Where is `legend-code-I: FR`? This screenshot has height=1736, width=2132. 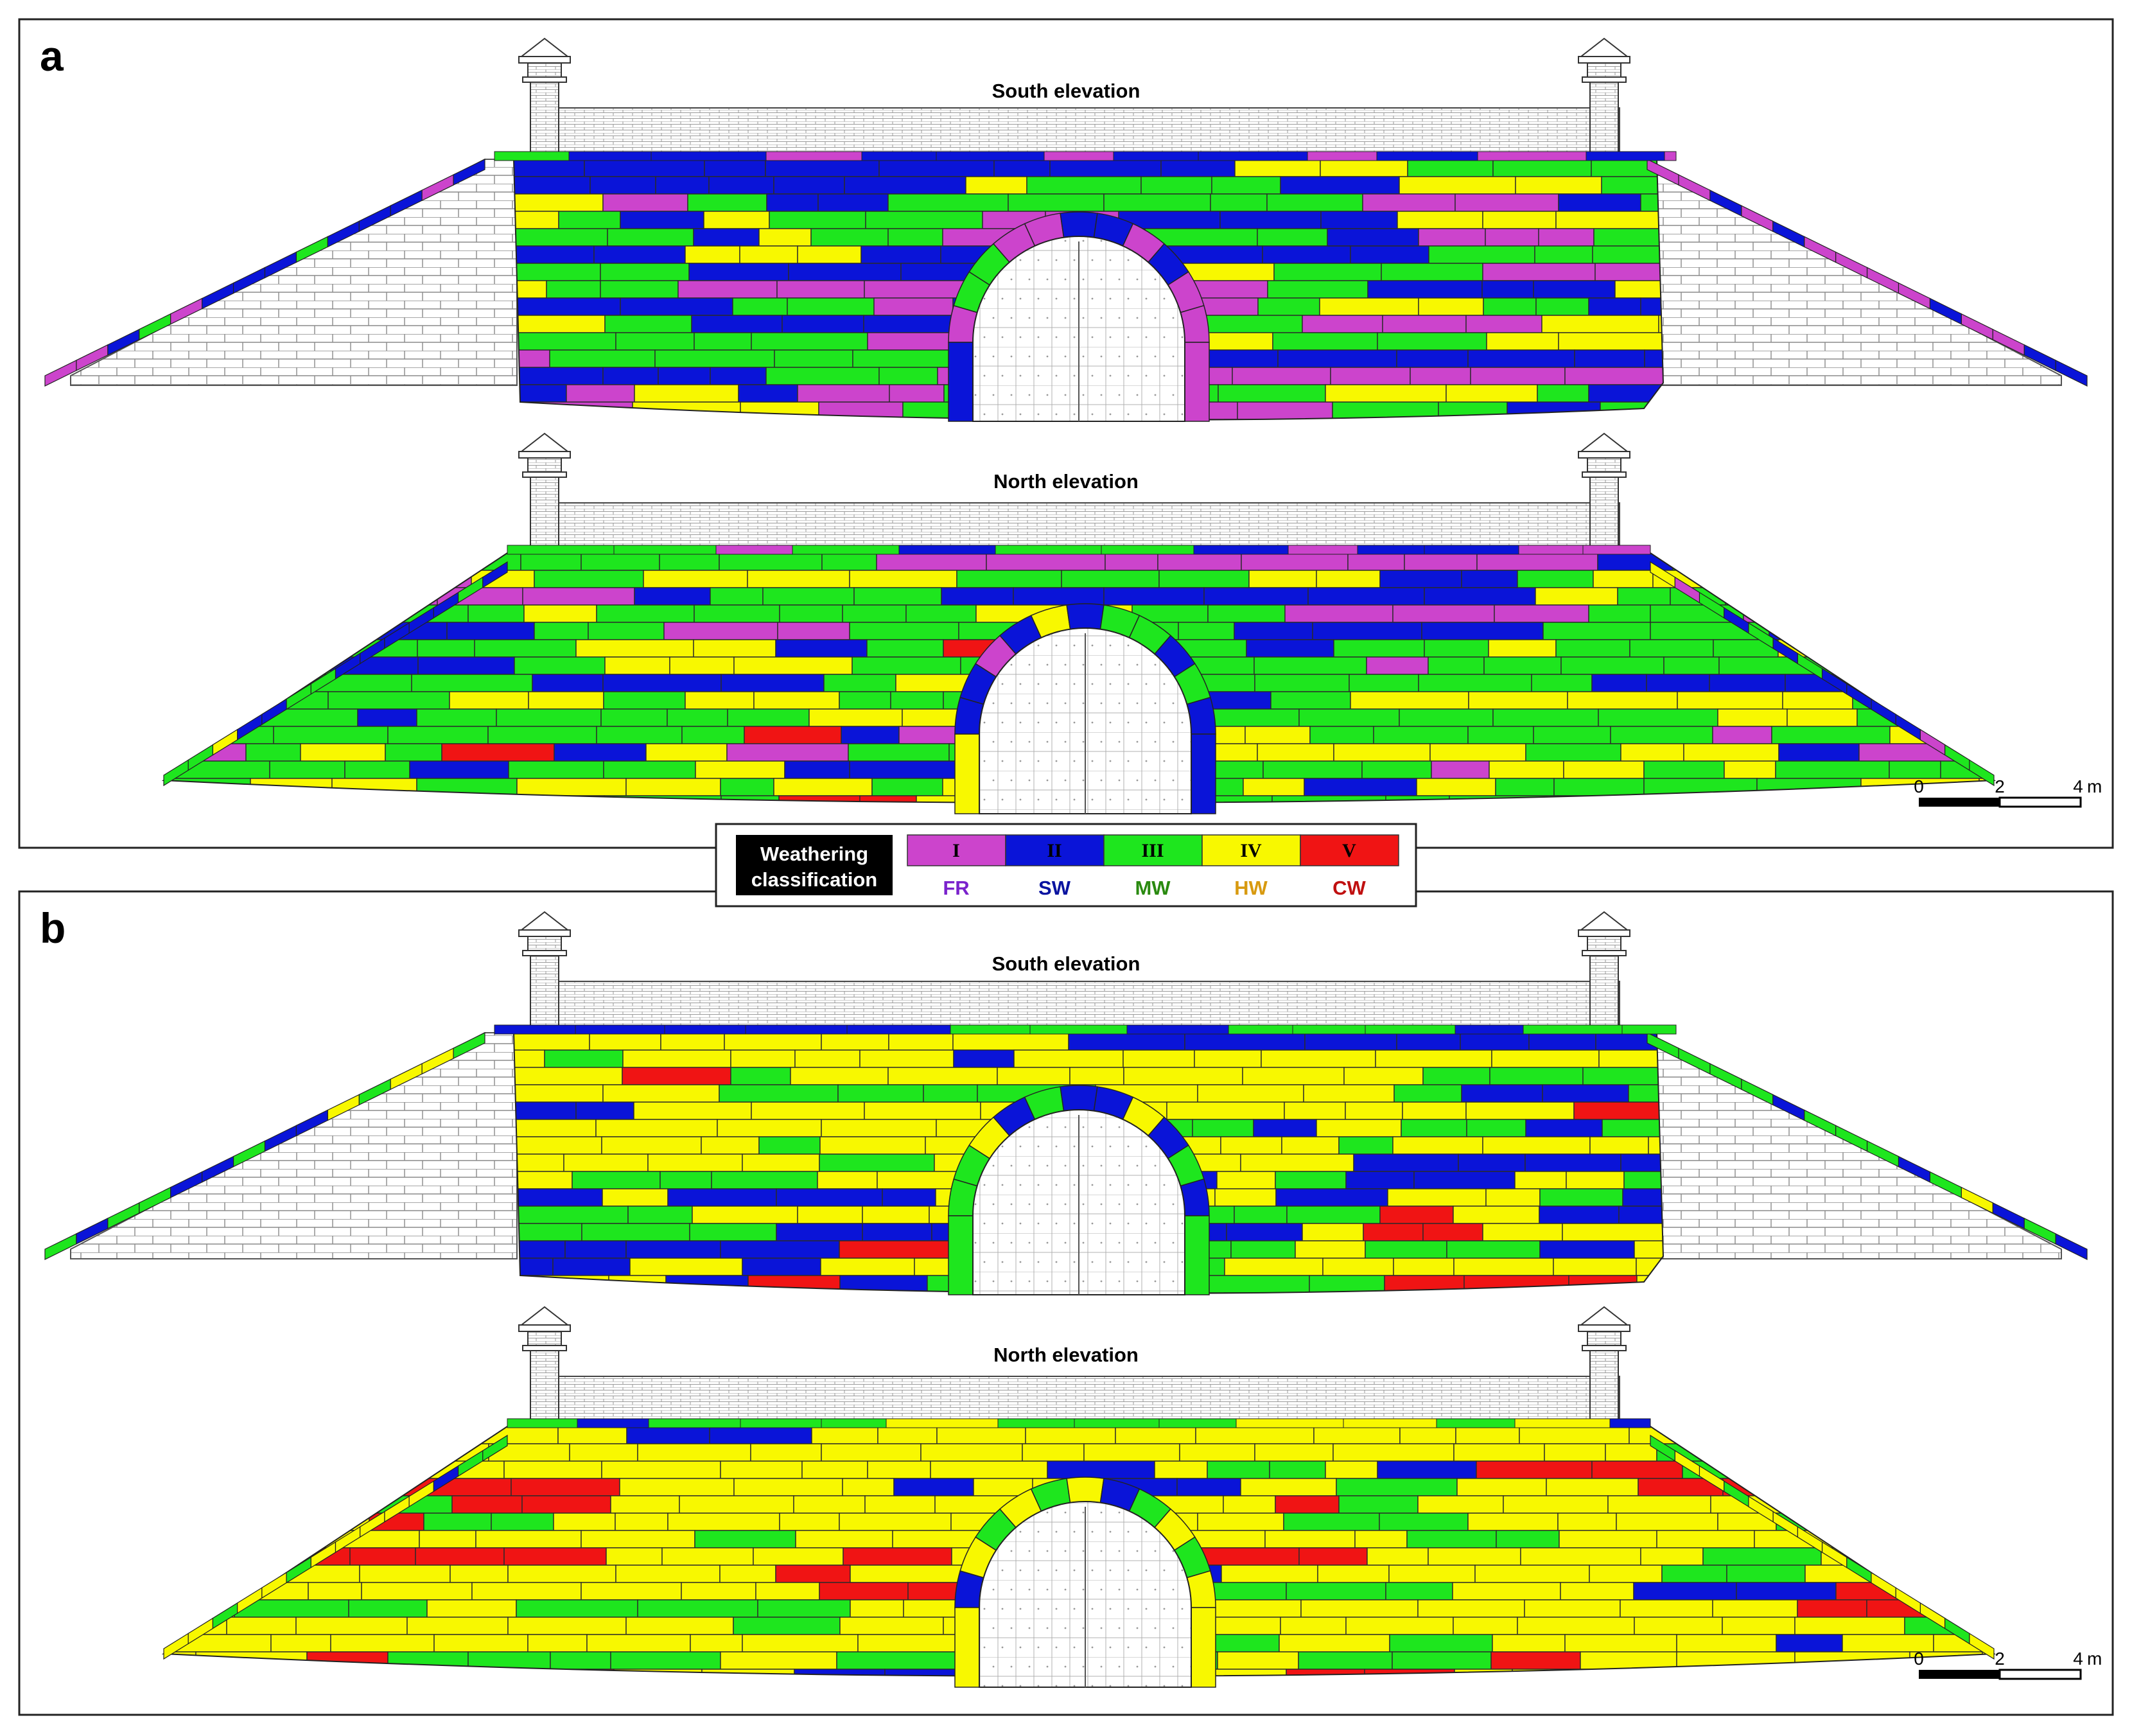
legend-code-I: FR is located at coordinates (956, 888).